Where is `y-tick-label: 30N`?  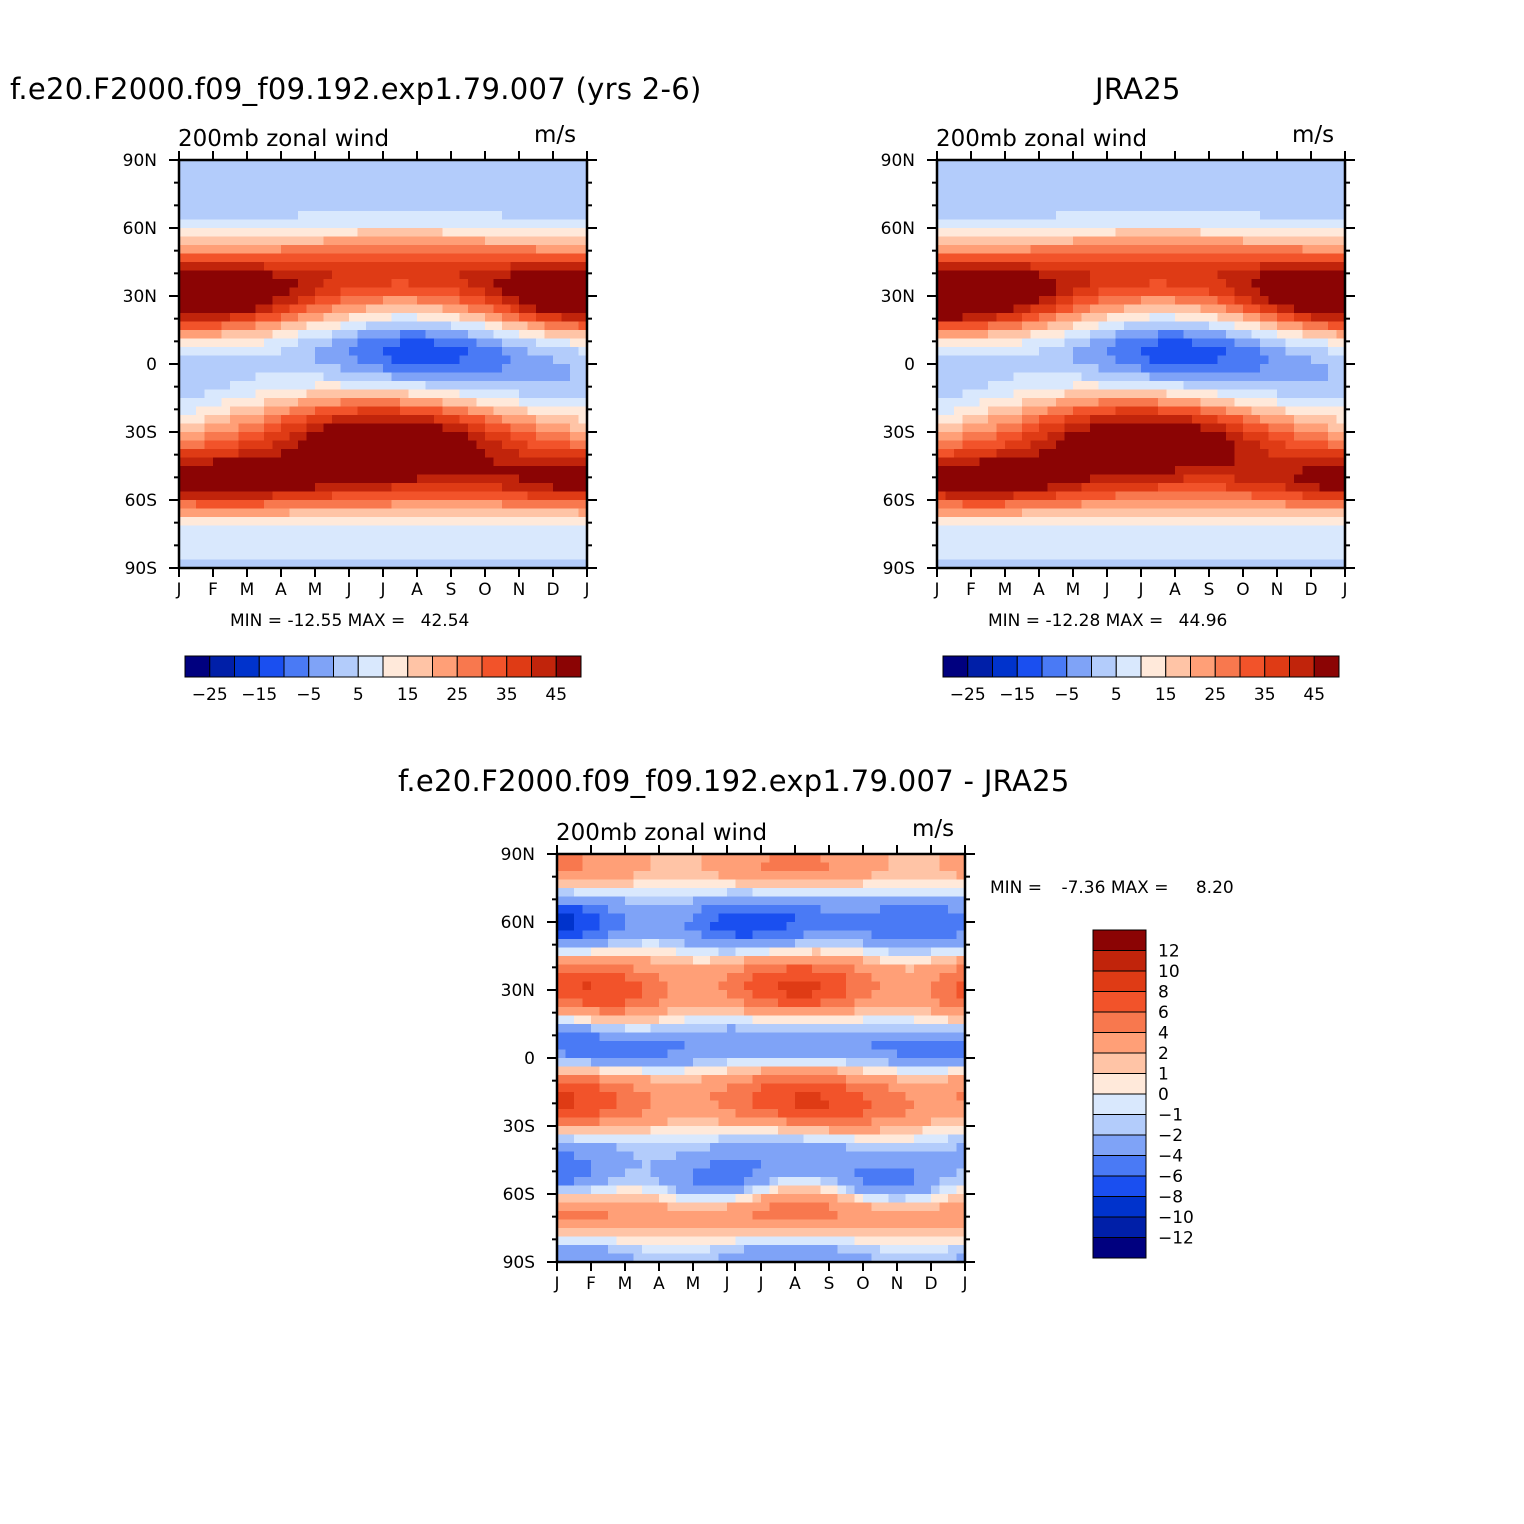
y-tick-label: 30N is located at coordinates (140, 297).